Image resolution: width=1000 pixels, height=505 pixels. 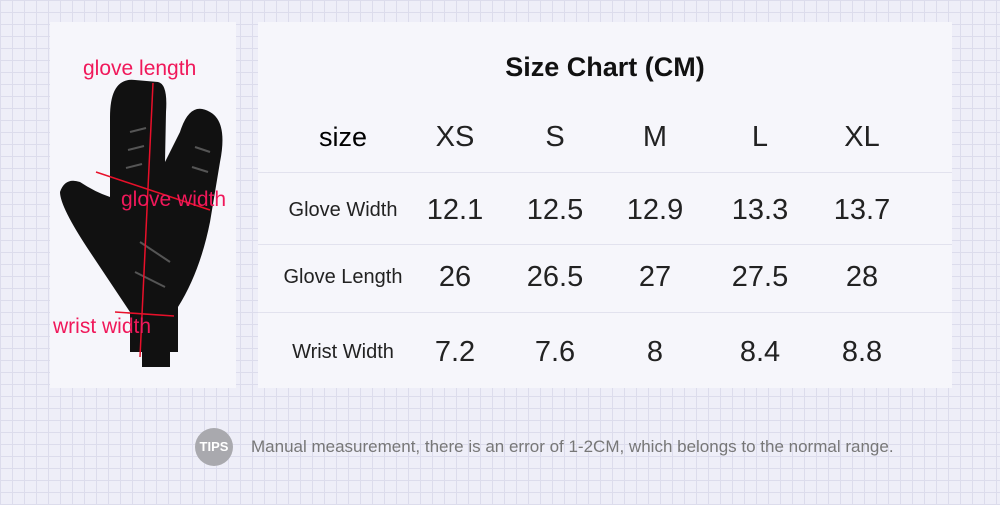 I want to click on glove-image, so click(x=141, y=223).